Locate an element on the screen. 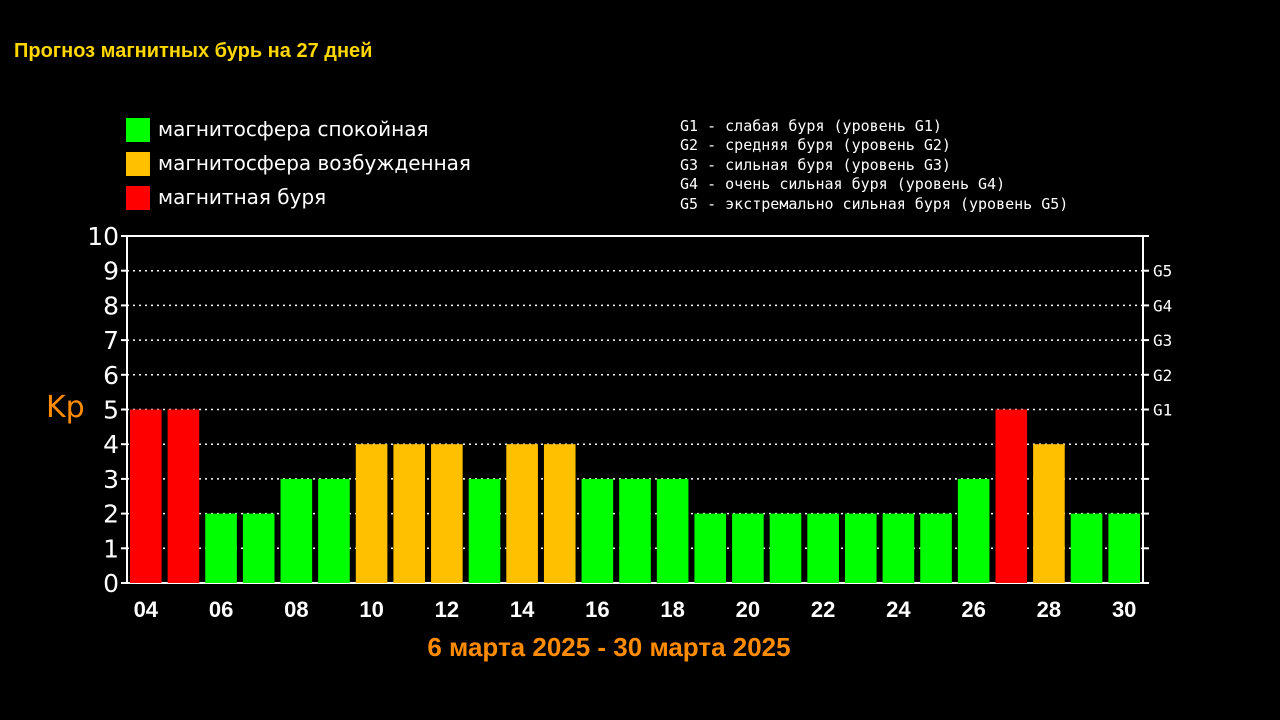  y-tick-label-7: 7 is located at coordinates (111, 340).